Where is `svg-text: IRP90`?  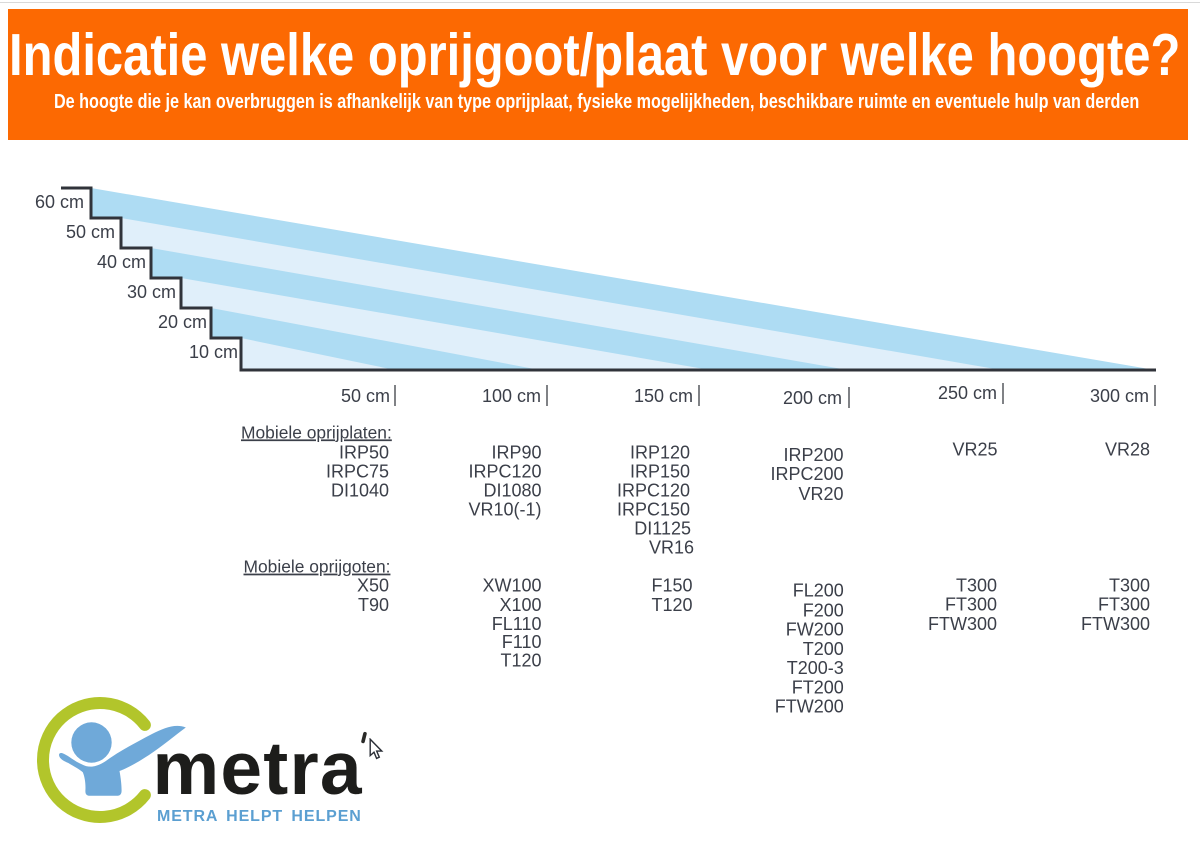
svg-text: IRP90 is located at coordinates (516, 453).